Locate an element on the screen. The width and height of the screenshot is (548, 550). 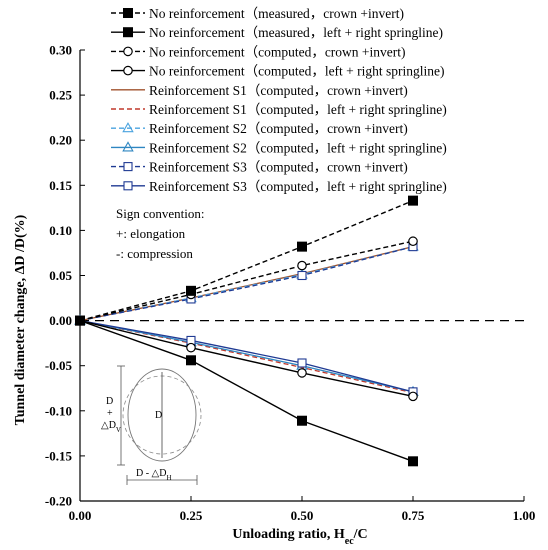
inset-outline-ellipse is located at coordinates (162, 415).